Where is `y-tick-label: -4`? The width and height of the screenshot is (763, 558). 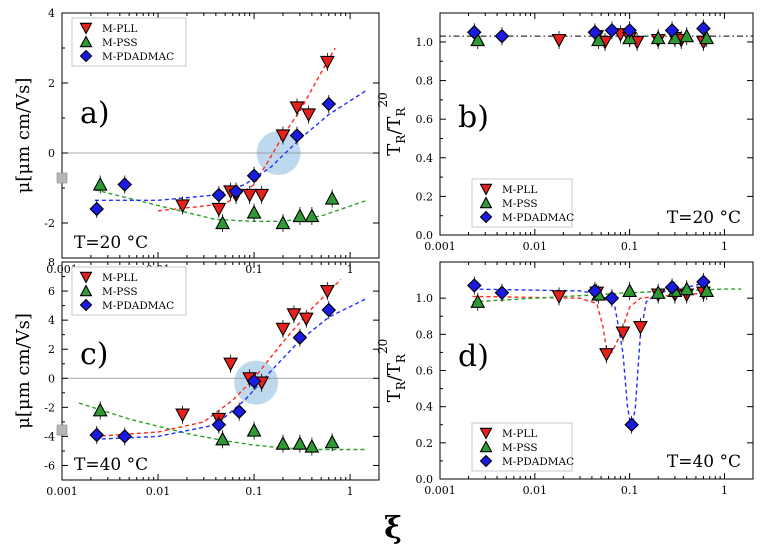 y-tick-label: -4 is located at coordinates (49, 436).